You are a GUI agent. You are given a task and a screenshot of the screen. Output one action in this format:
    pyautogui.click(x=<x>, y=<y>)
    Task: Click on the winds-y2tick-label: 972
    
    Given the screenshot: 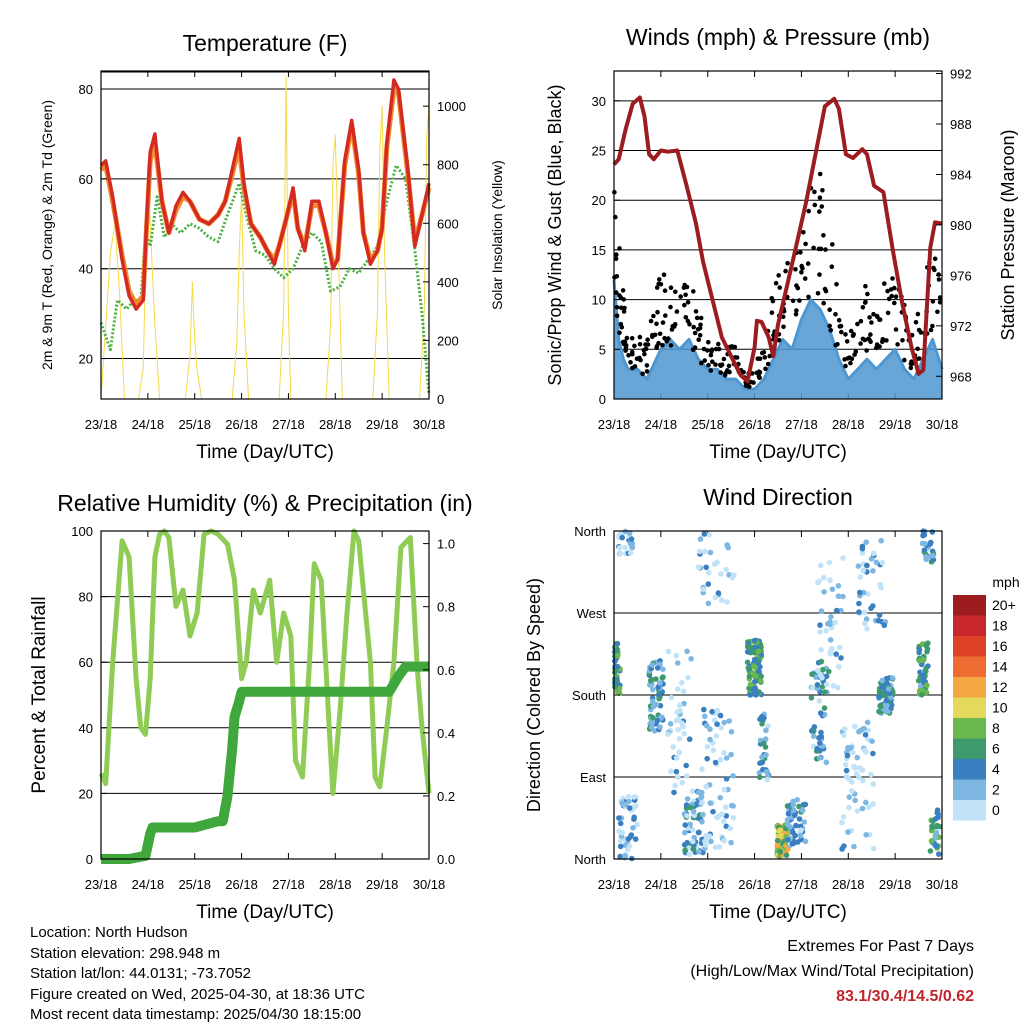 What is the action you would take?
    pyautogui.click(x=961, y=326)
    